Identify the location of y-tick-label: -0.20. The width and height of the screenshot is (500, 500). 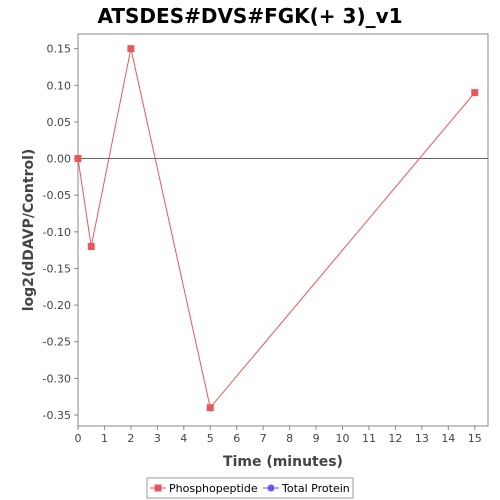
(57, 305).